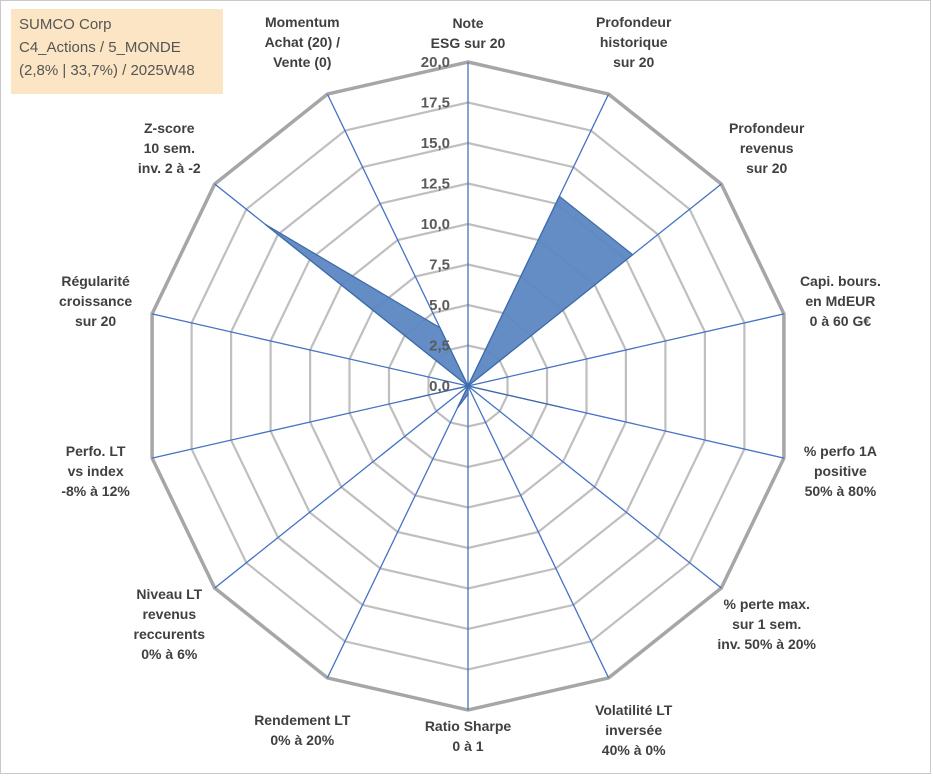 This screenshot has width=933, height=776. What do you see at coordinates (107, 70) in the screenshot?
I see `stats-week: (2,8% | 33,7%) / 2025W48` at bounding box center [107, 70].